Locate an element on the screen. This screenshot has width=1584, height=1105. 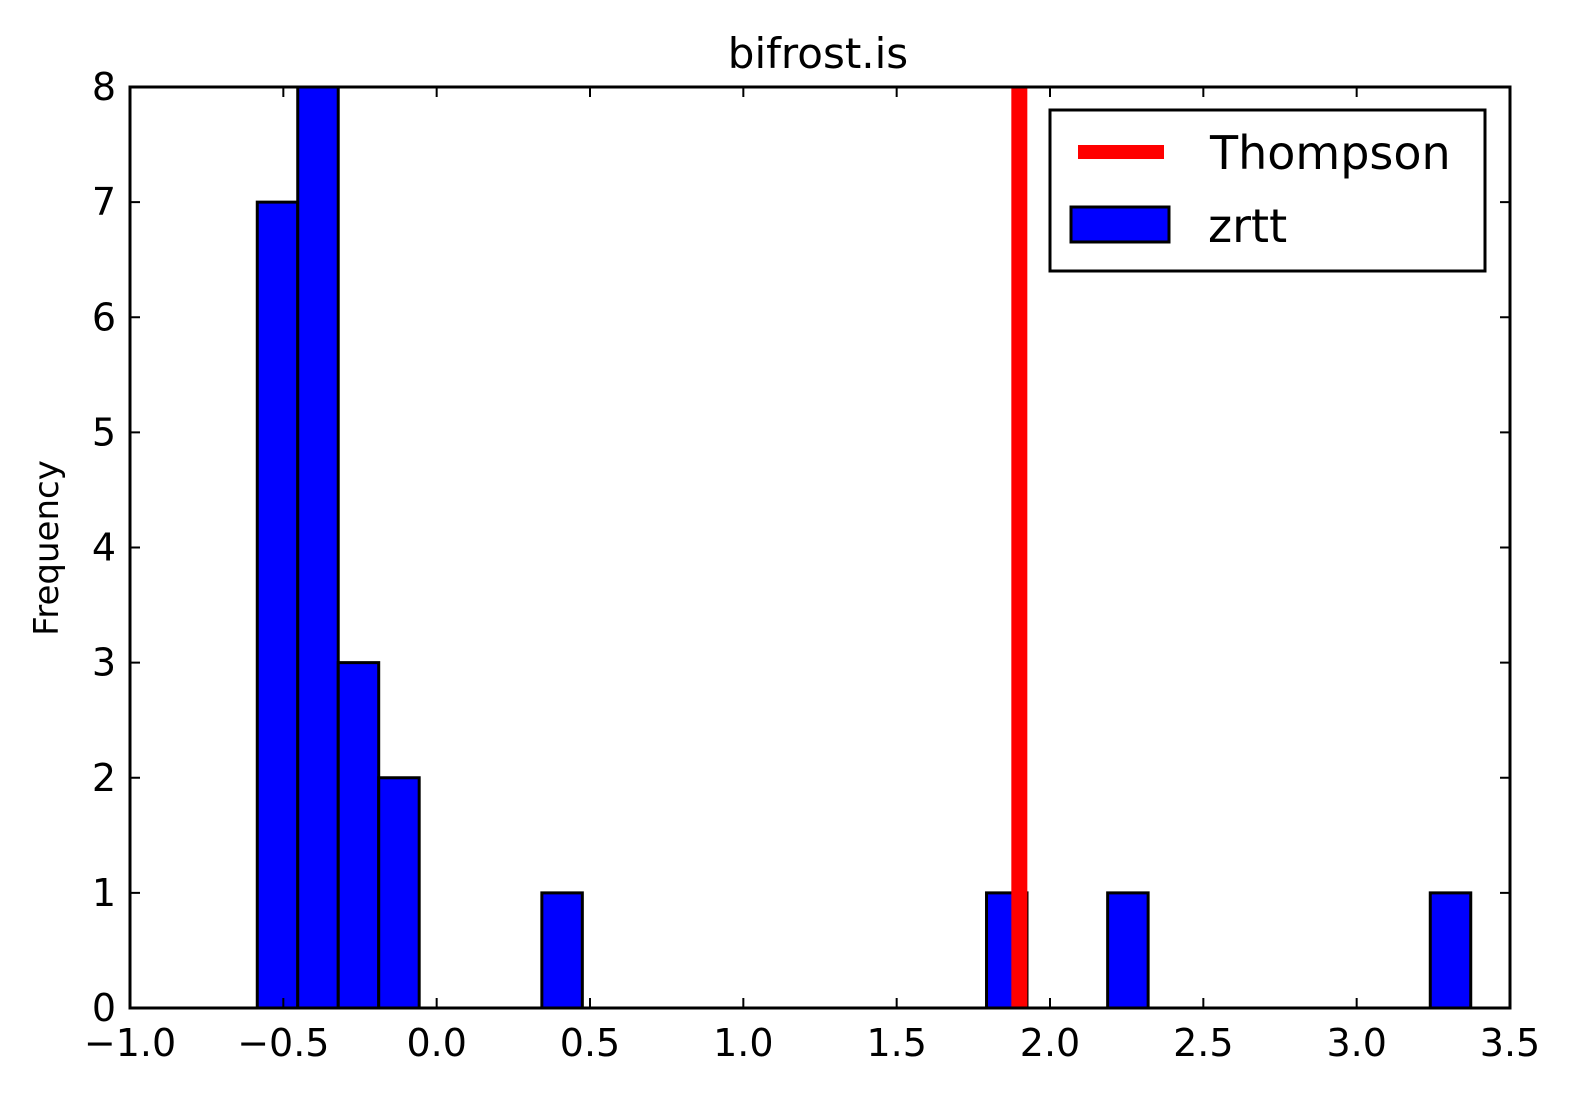
x-tick-label: 2.0 is located at coordinates (1050, 1043).